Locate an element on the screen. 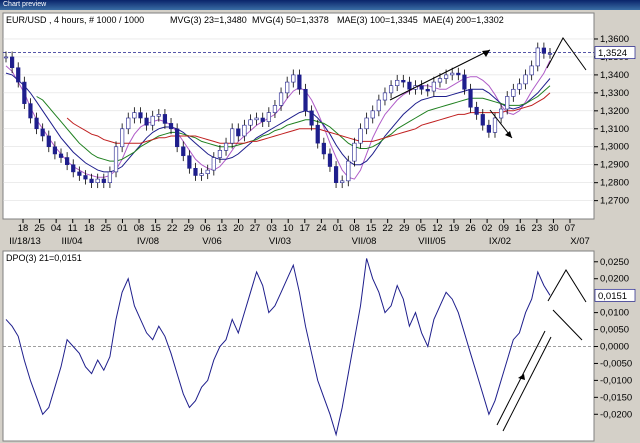 The image size is (640, 443). month-tick-label: X/07 is located at coordinates (580, 241).